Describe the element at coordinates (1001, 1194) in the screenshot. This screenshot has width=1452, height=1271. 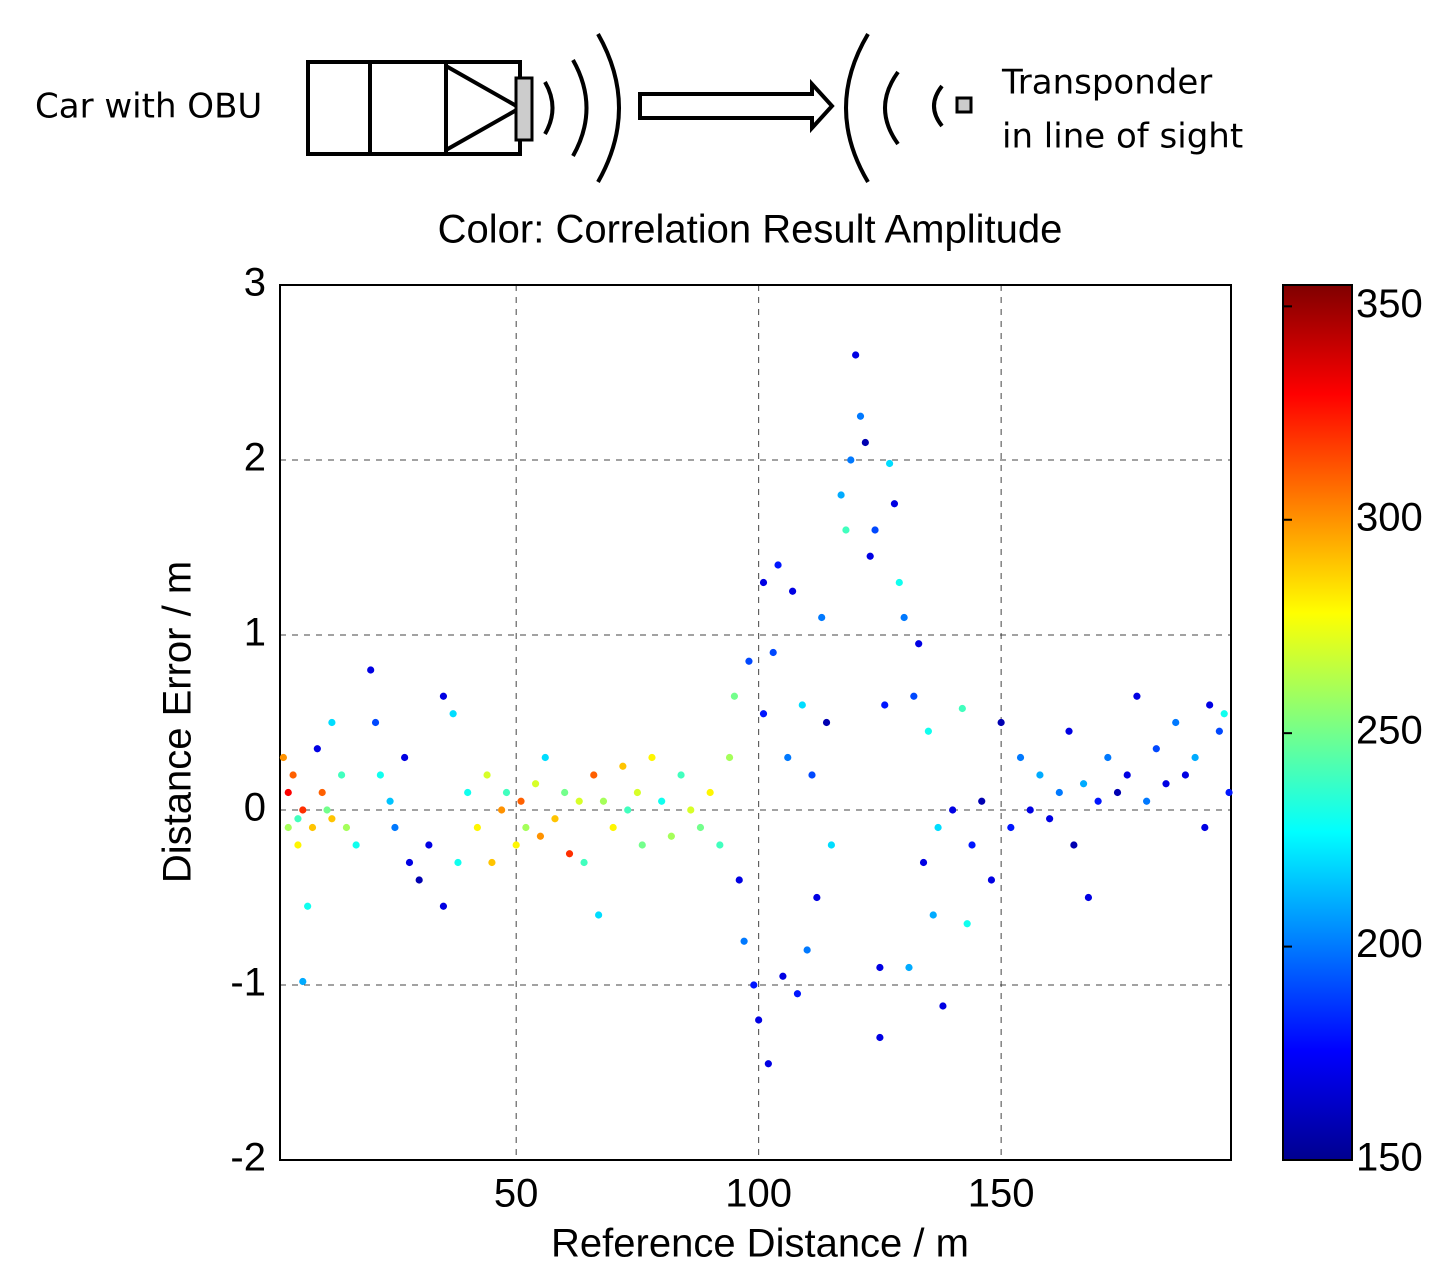
I see `x-tick-label: 150` at that location.